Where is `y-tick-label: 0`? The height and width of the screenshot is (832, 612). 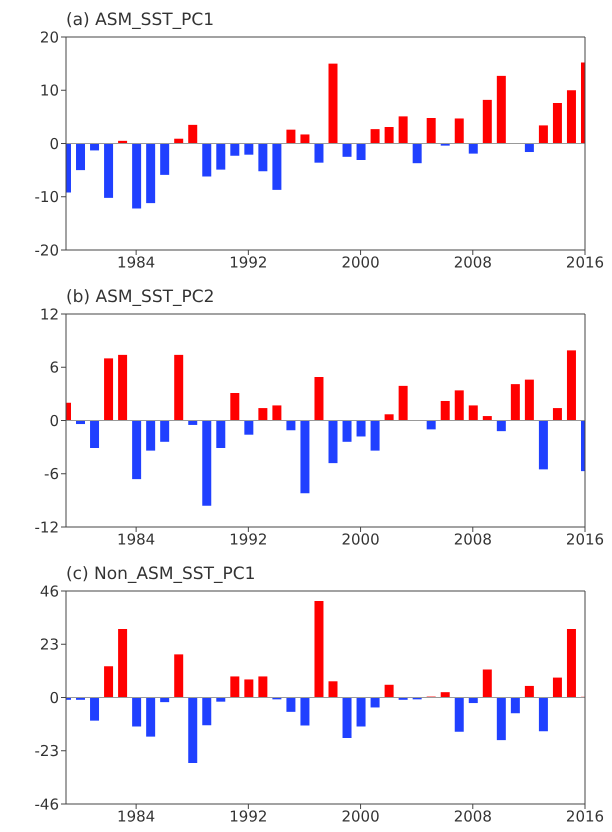 y-tick-label: 0 is located at coordinates (54, 697).